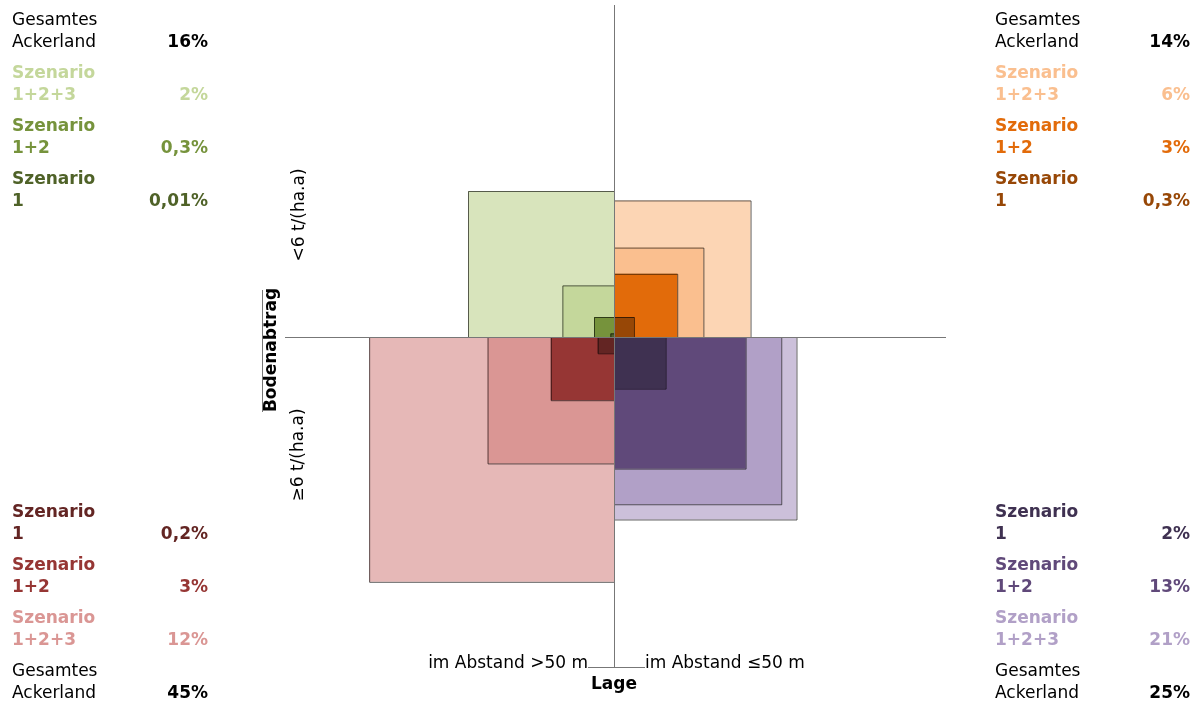  Describe the element at coordinates (187, 41) in the screenshot. I see `data-label: 16%` at that location.